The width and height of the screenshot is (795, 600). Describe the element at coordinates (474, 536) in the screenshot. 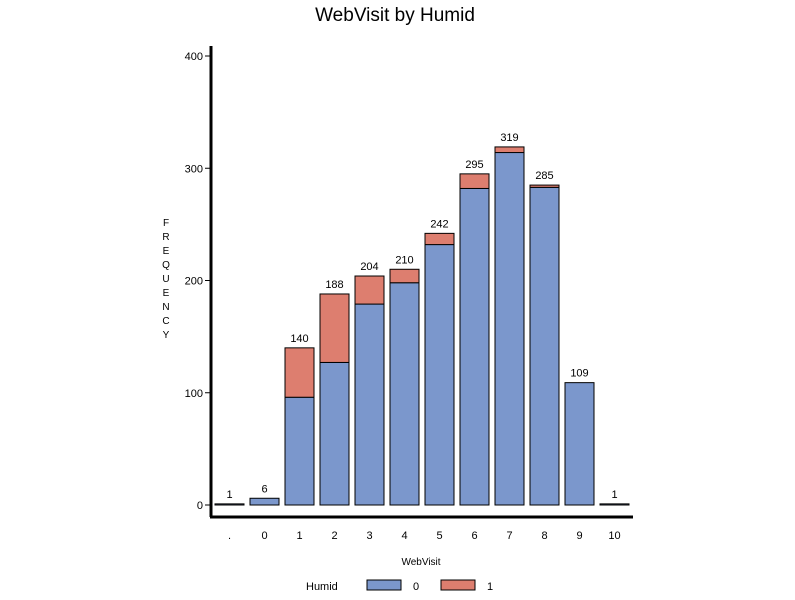

I see `x-tick-label: 6` at that location.